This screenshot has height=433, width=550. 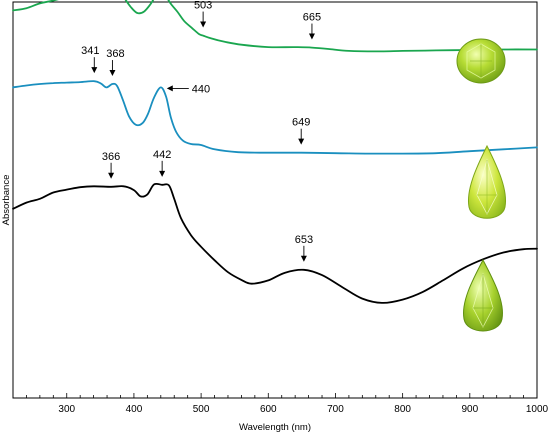 What do you see at coordinates (304, 240) in the screenshot?
I see `peak-label: 653` at bounding box center [304, 240].